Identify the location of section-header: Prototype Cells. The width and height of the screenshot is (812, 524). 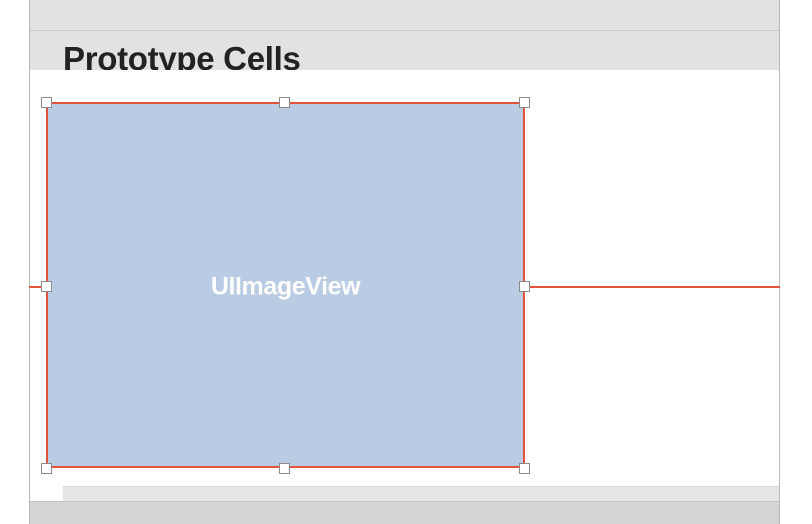
(404, 54).